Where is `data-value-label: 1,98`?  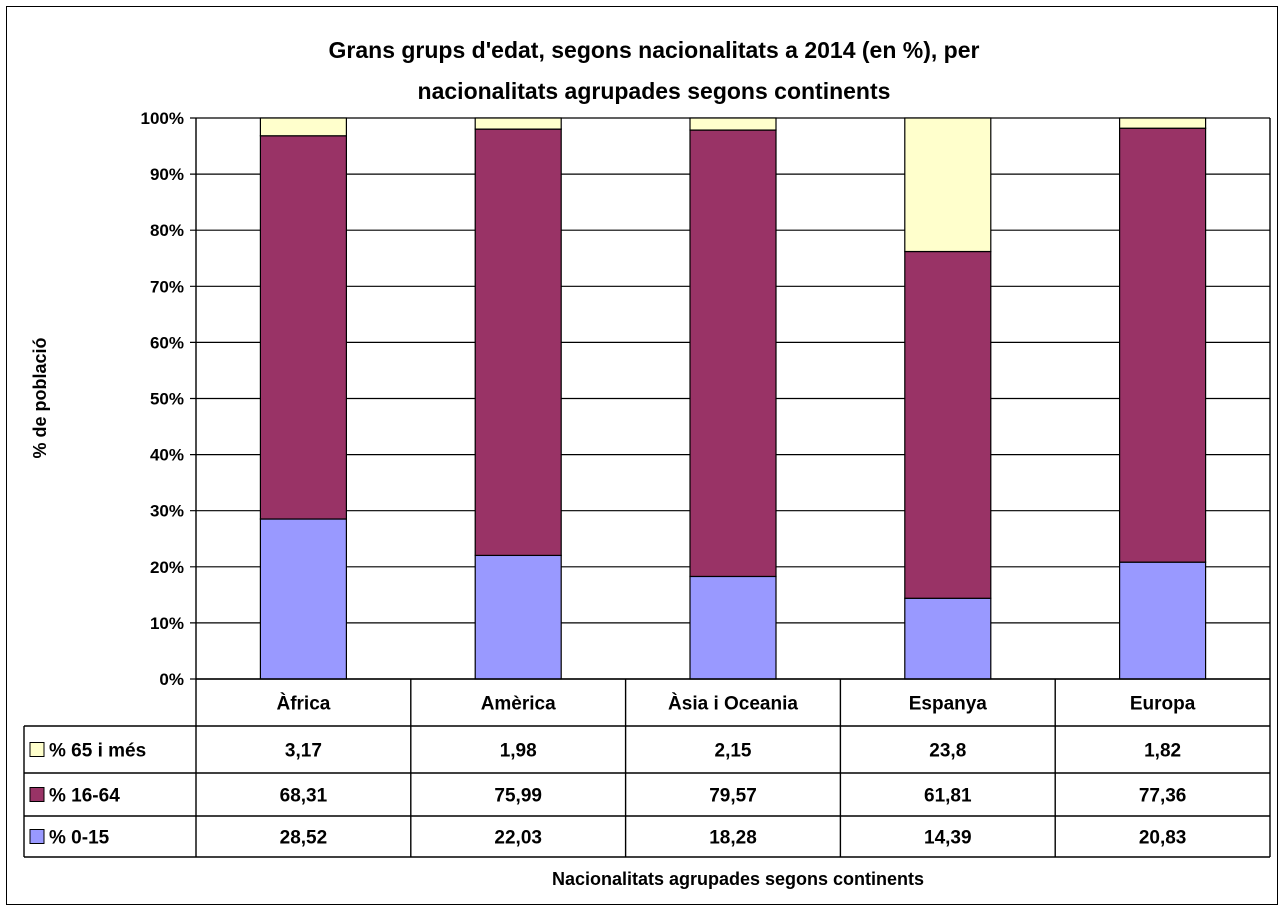
data-value-label: 1,98 is located at coordinates (518, 751).